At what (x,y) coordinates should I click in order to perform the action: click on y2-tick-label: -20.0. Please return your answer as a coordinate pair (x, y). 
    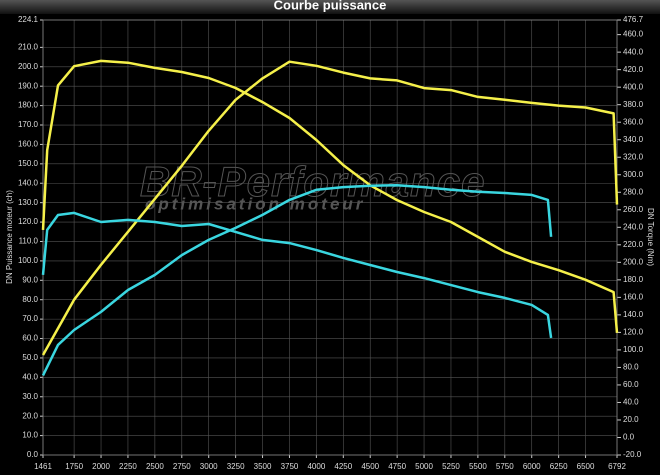
    Looking at the image, I should click on (632, 454).